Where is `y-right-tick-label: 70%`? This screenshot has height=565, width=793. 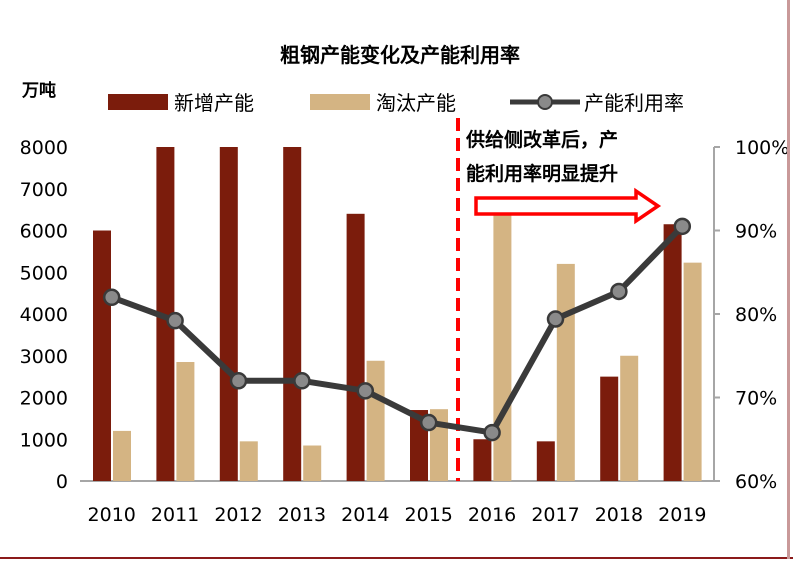
y-right-tick-label: 70% is located at coordinates (756, 399).